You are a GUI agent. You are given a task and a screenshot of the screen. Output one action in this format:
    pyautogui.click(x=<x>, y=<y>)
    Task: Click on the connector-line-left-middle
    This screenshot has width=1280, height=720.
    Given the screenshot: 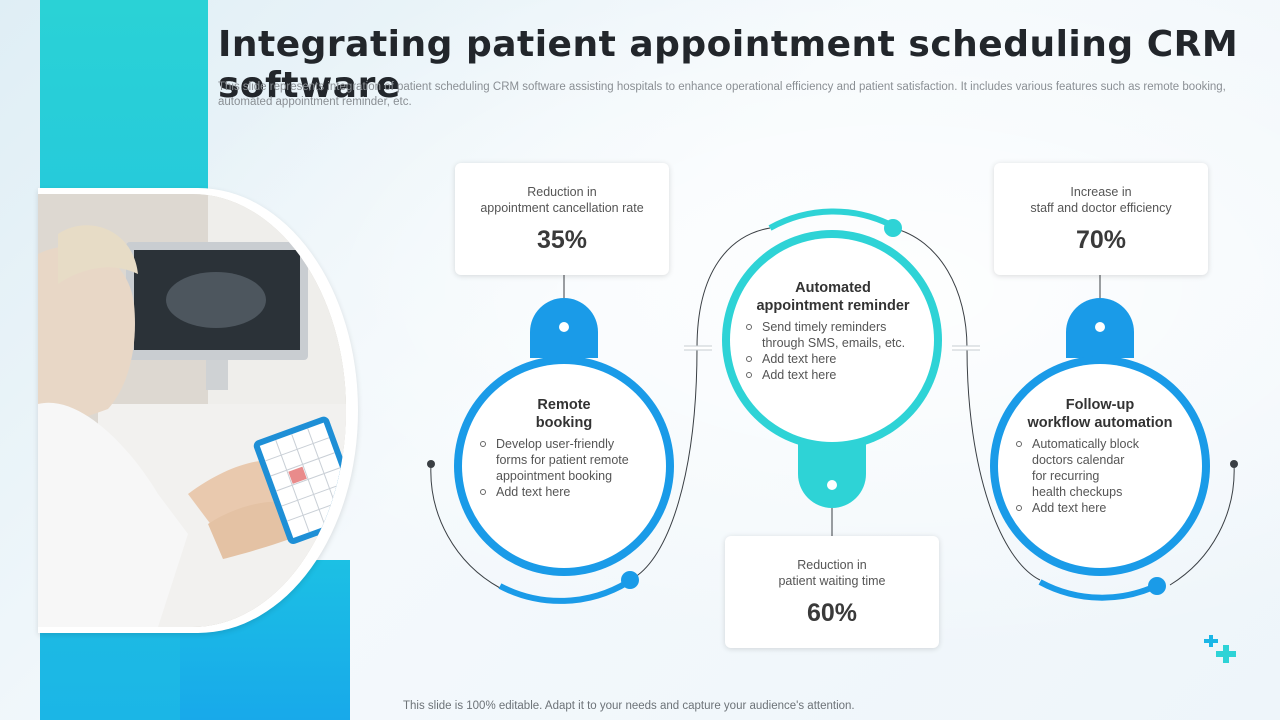 What is the action you would take?
    pyautogui.click(x=733, y=288)
    